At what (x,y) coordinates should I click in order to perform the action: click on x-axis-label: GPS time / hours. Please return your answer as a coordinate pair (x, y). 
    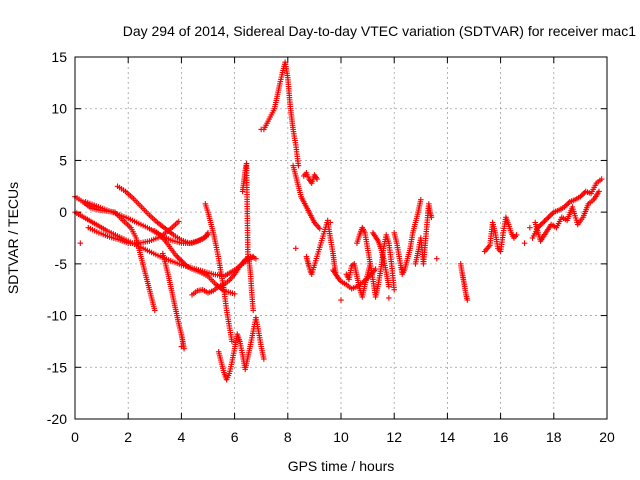
    Looking at the image, I should click on (341, 466).